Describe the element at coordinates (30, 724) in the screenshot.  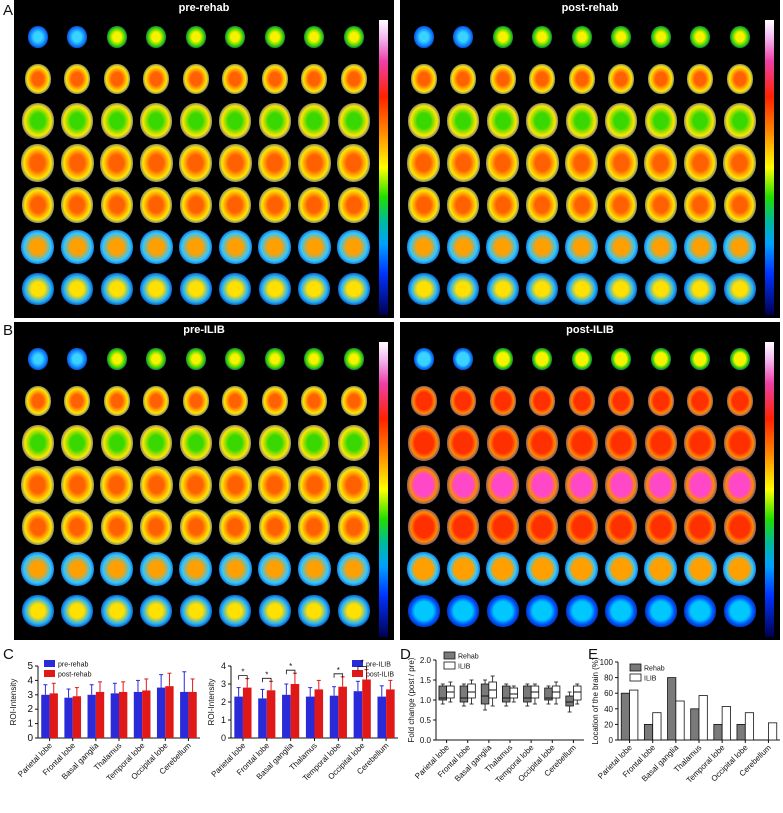
I see `y-tick-label: 1` at that location.